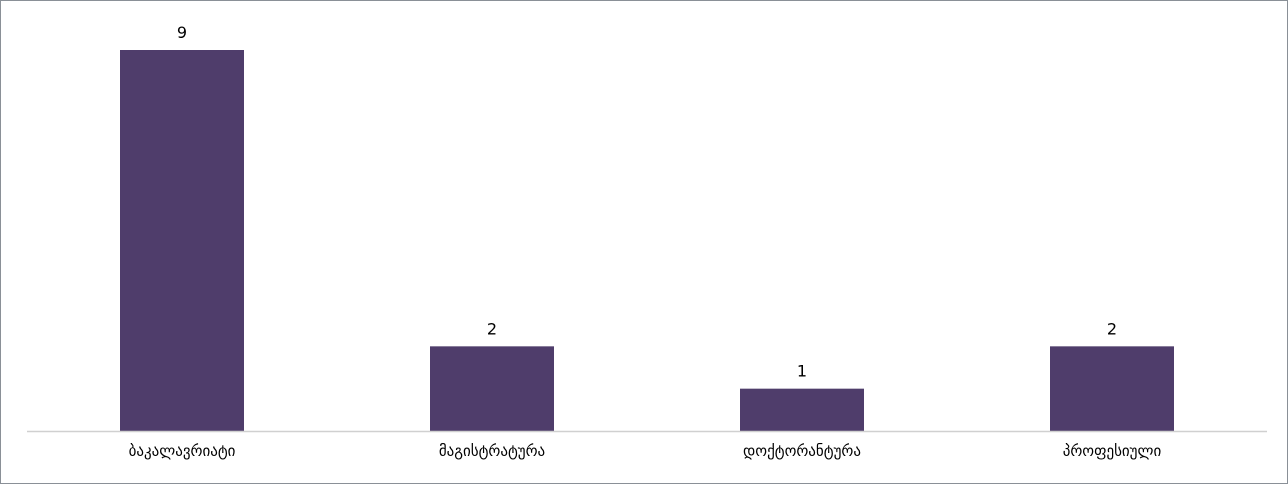 The height and width of the screenshot is (485, 1288). I want to click on data-label-4: 2, so click(1112, 328).